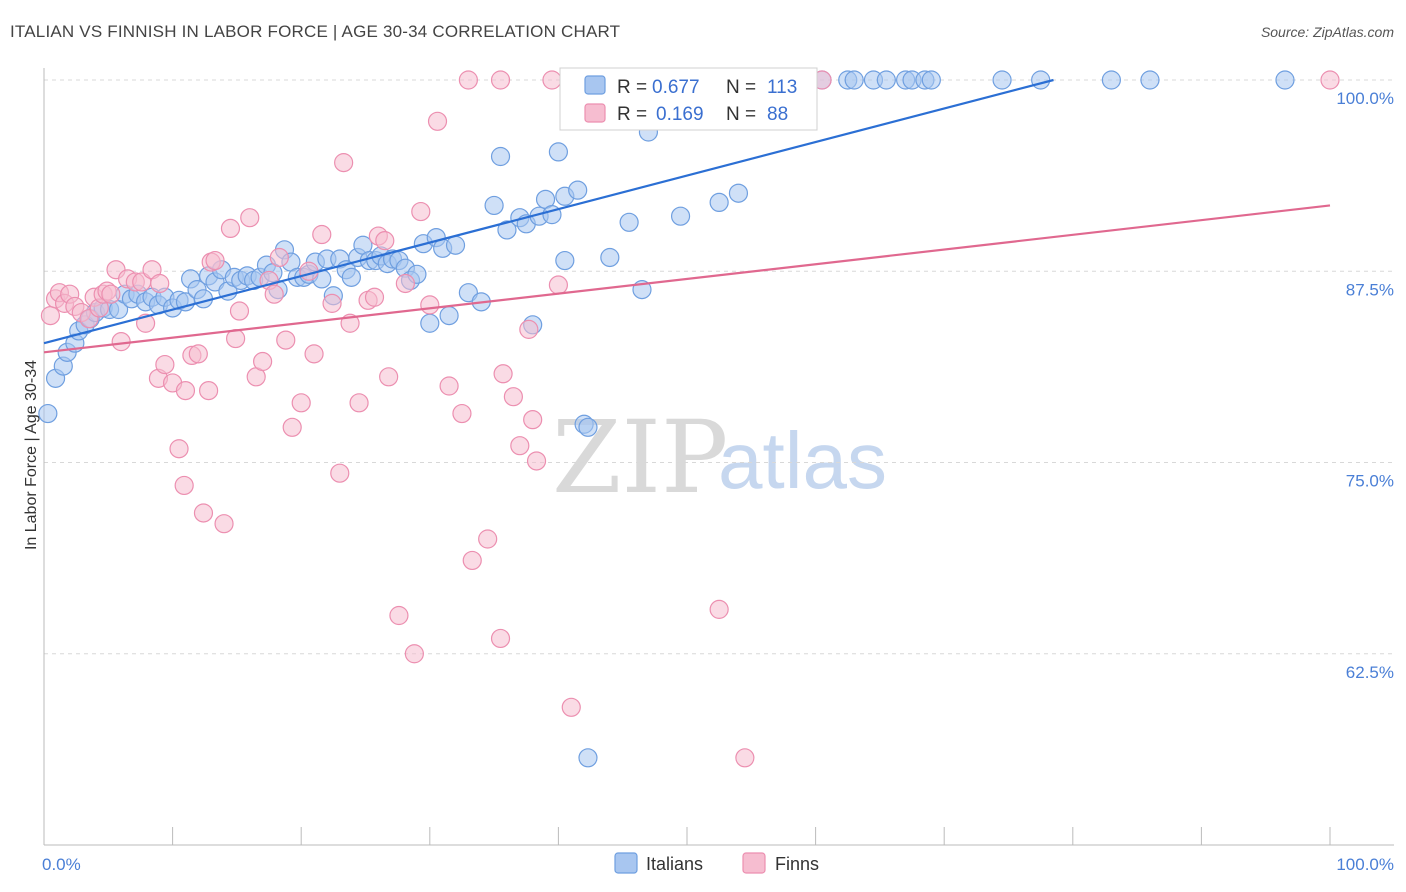 The image size is (1406, 892). I want to click on y-axis-title: In Labor Force | Age 30-34, so click(31, 455).